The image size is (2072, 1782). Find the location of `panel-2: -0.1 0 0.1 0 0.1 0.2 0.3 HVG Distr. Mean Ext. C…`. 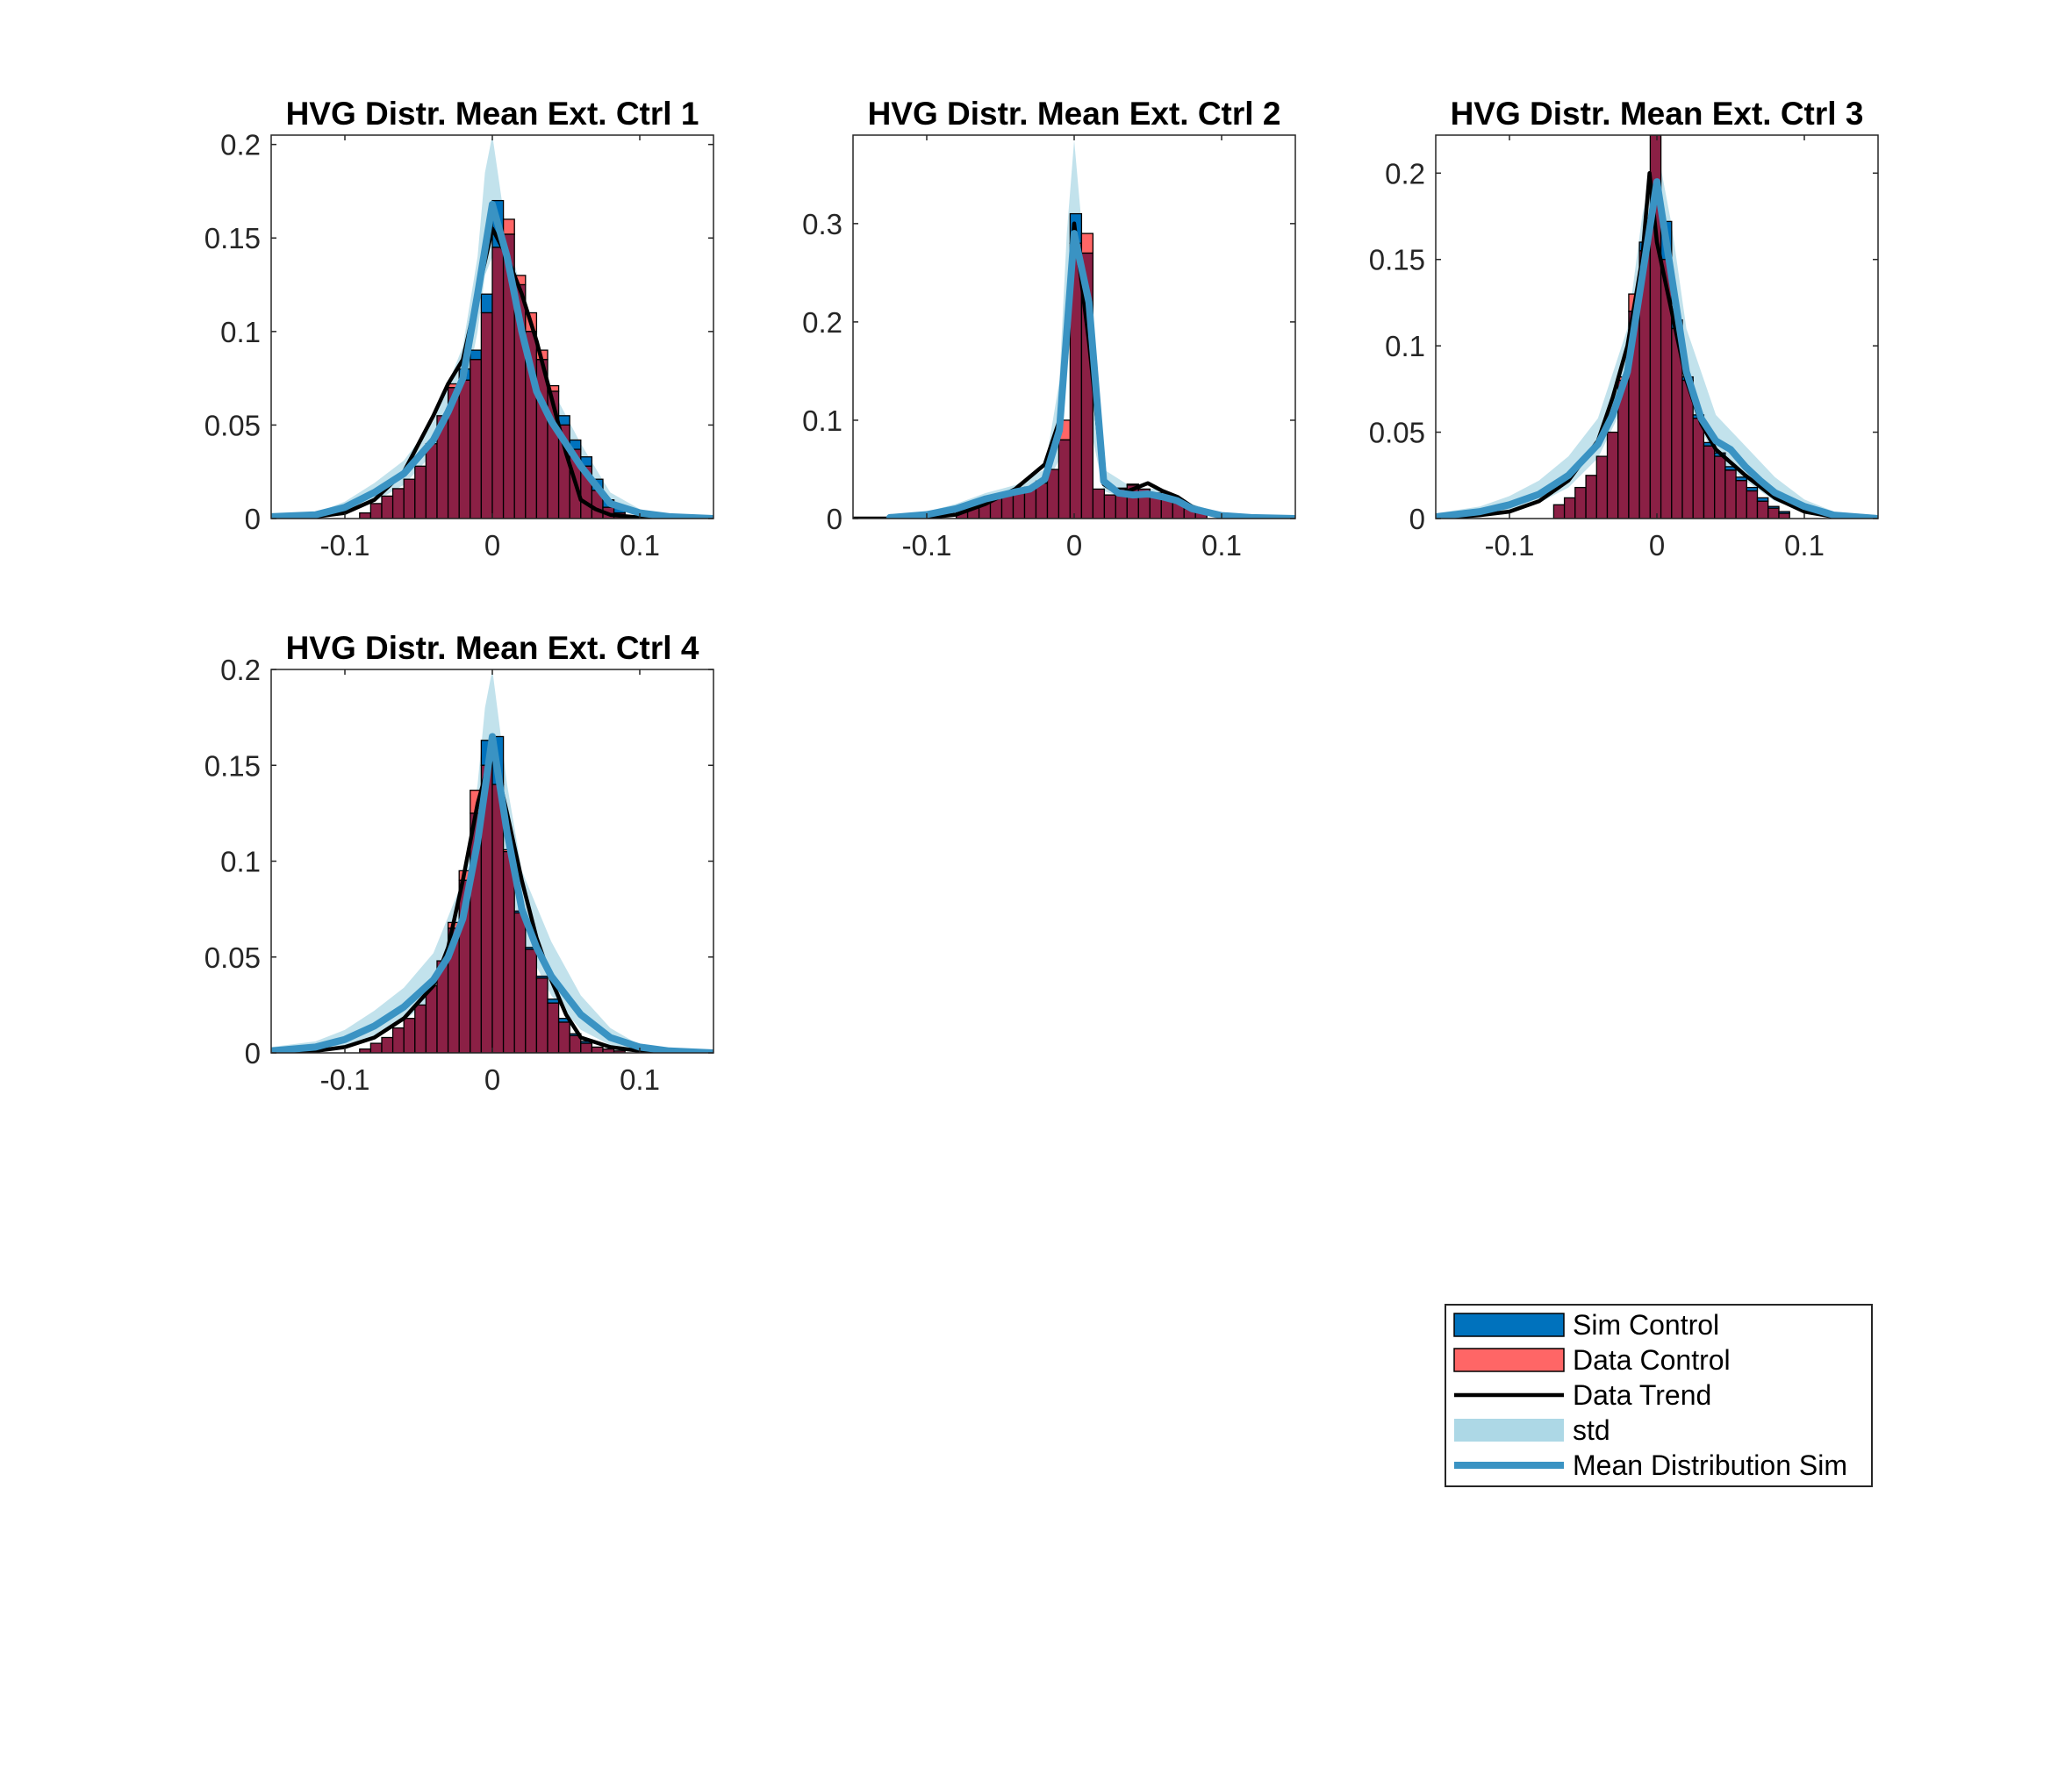

panel-2: -0.1 0 0.1 0 0.1 0.2 0.3 HVG Distr. Mean Ext. C… is located at coordinates (1049, 329).